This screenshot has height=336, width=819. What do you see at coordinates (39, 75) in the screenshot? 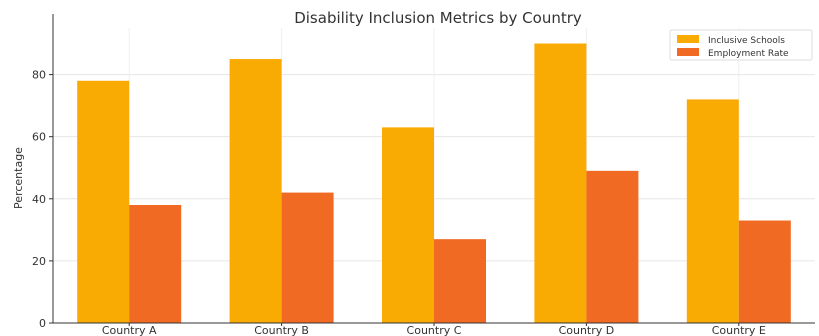
I see `y-tick-label: 80` at bounding box center [39, 75].